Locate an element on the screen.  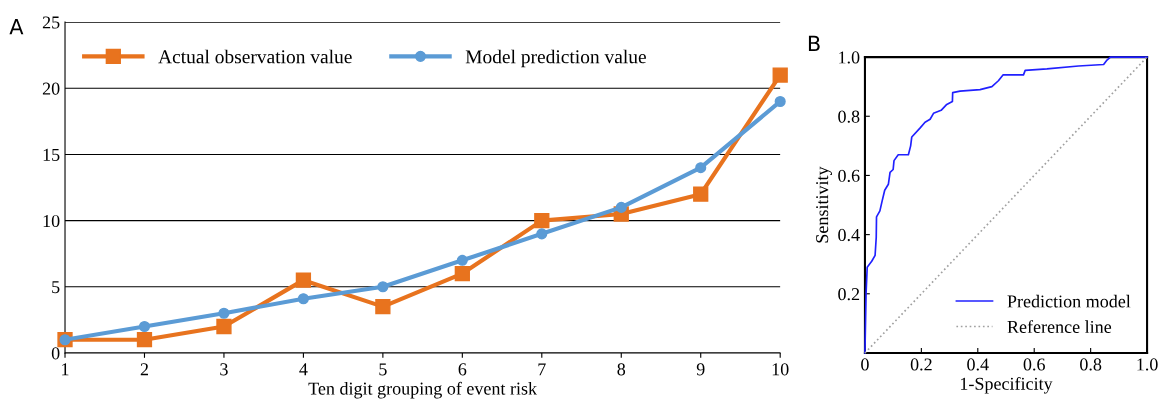
x-tick-label: 5 is located at coordinates (383, 369).